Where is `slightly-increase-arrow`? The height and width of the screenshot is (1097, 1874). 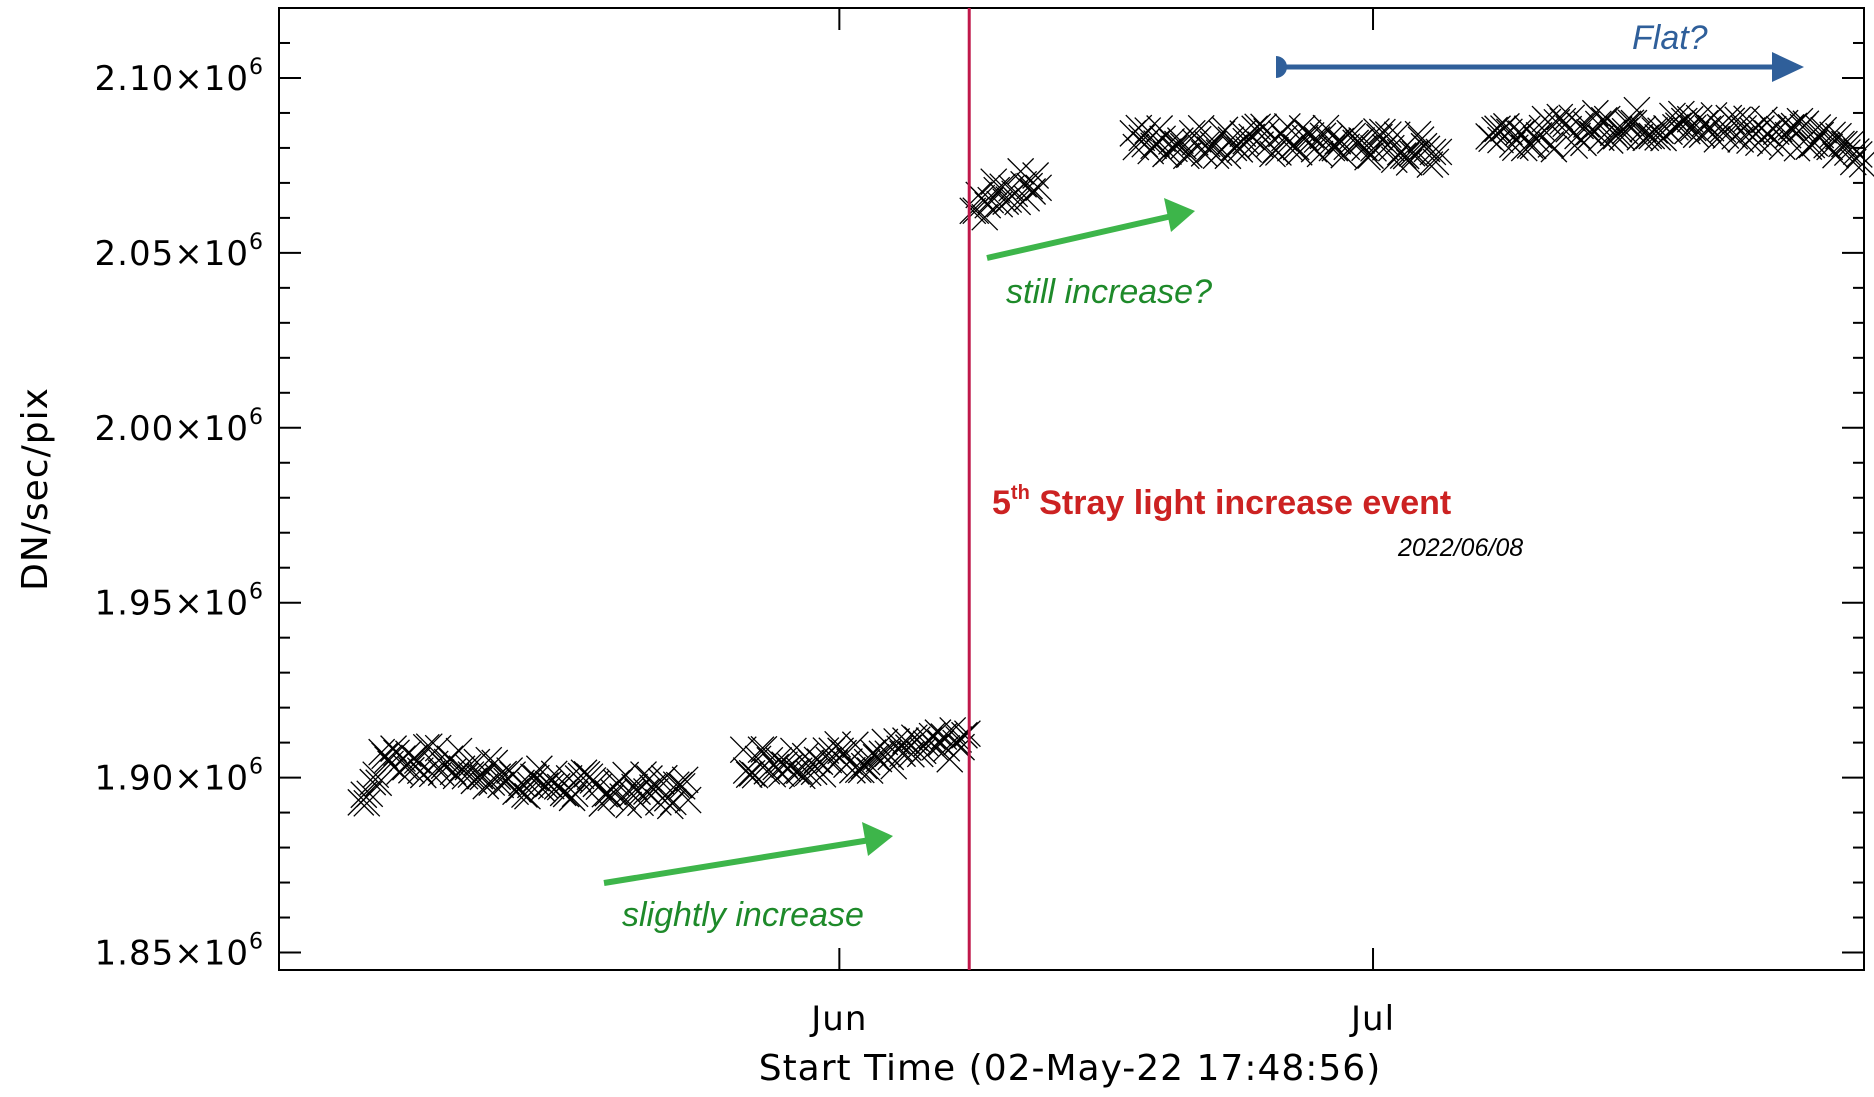
slightly-increase-arrow is located at coordinates (737, 861).